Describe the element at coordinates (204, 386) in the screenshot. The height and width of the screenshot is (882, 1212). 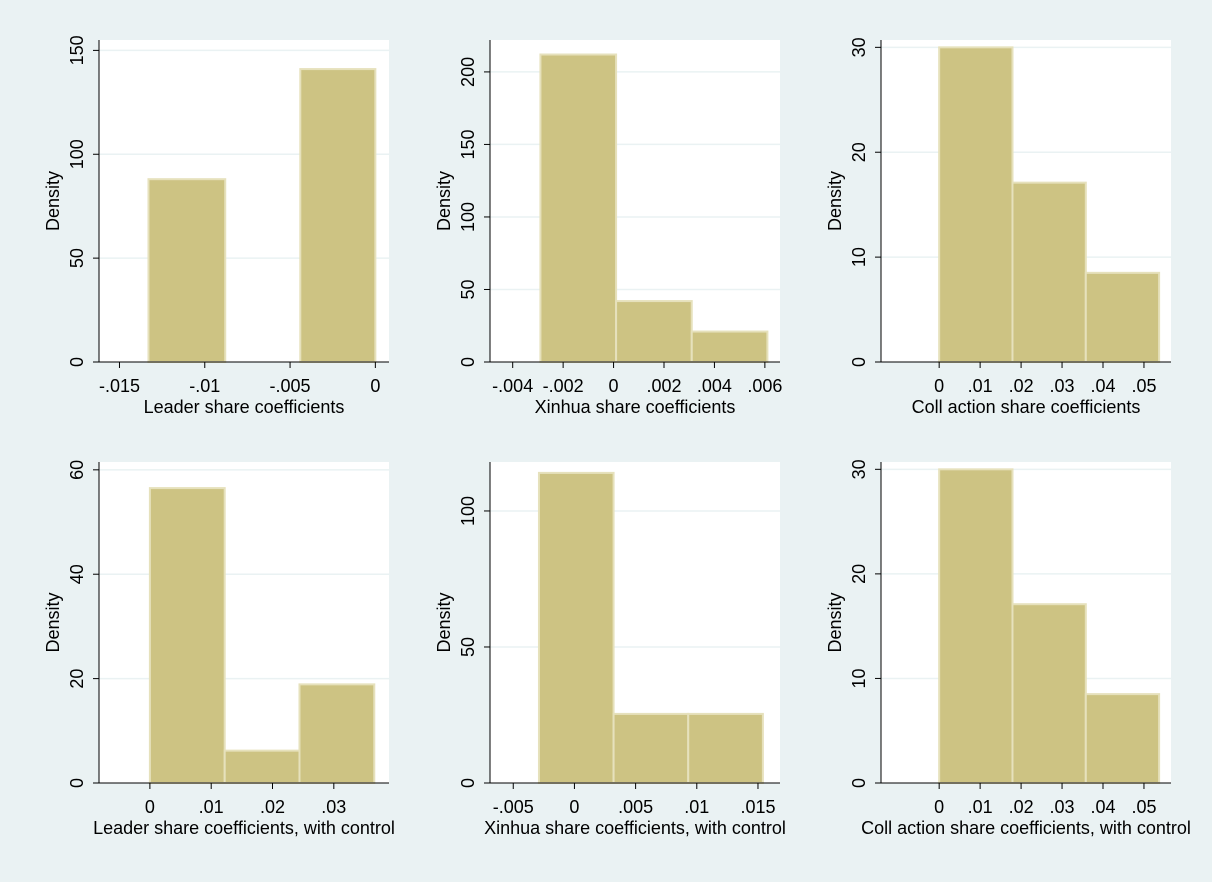
I see `x-tick-label: -.01` at that location.